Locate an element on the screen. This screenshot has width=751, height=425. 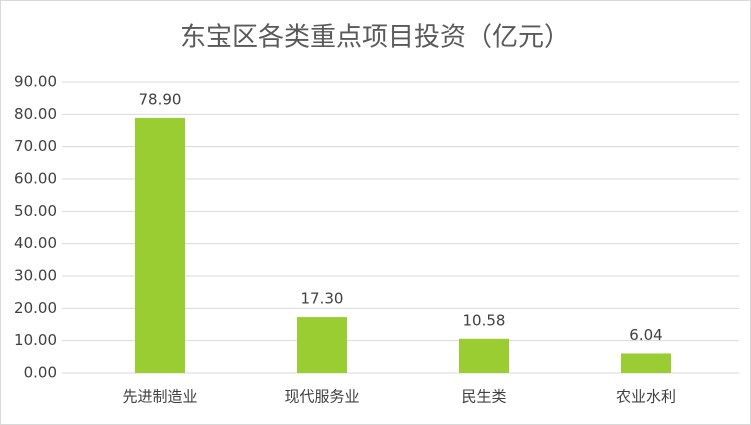
y-tick-label: 0.00 is located at coordinates (40, 373).